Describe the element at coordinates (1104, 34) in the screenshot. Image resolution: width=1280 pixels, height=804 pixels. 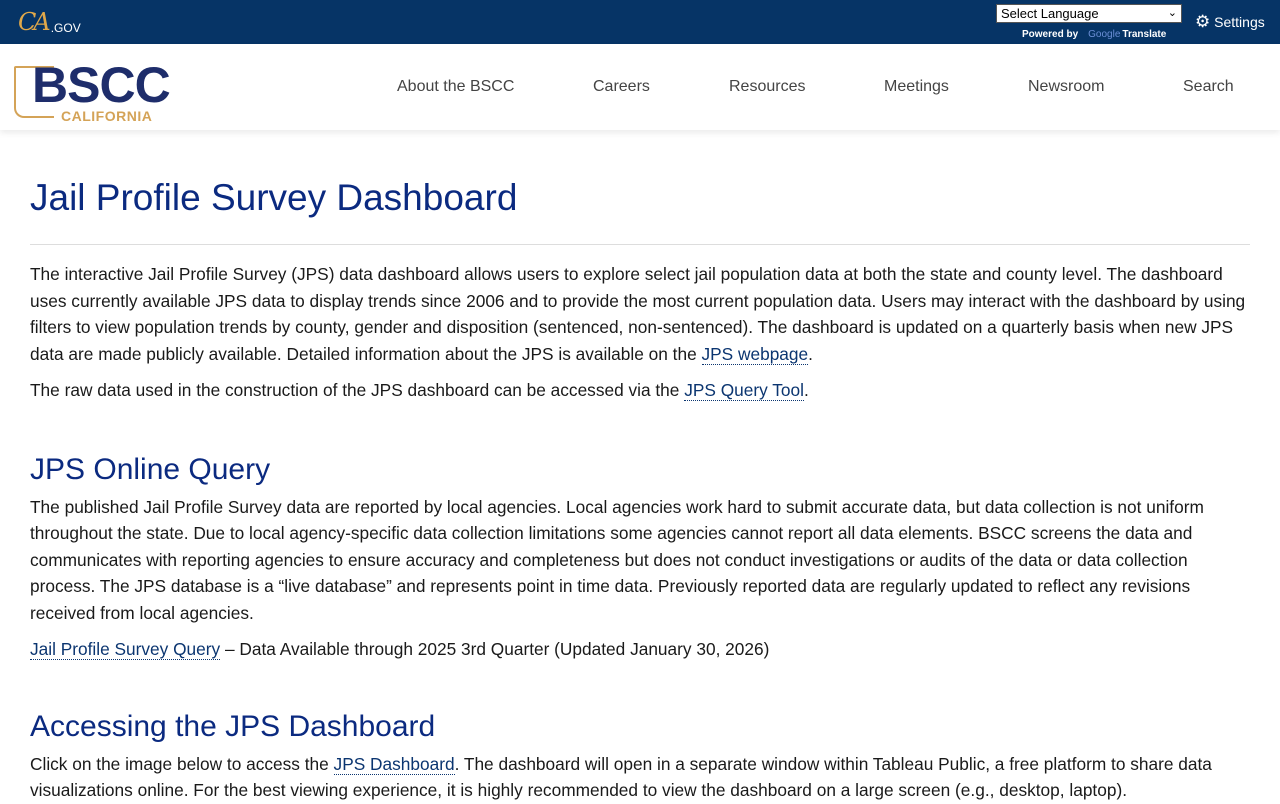
I see `google-logo: Google` at that location.